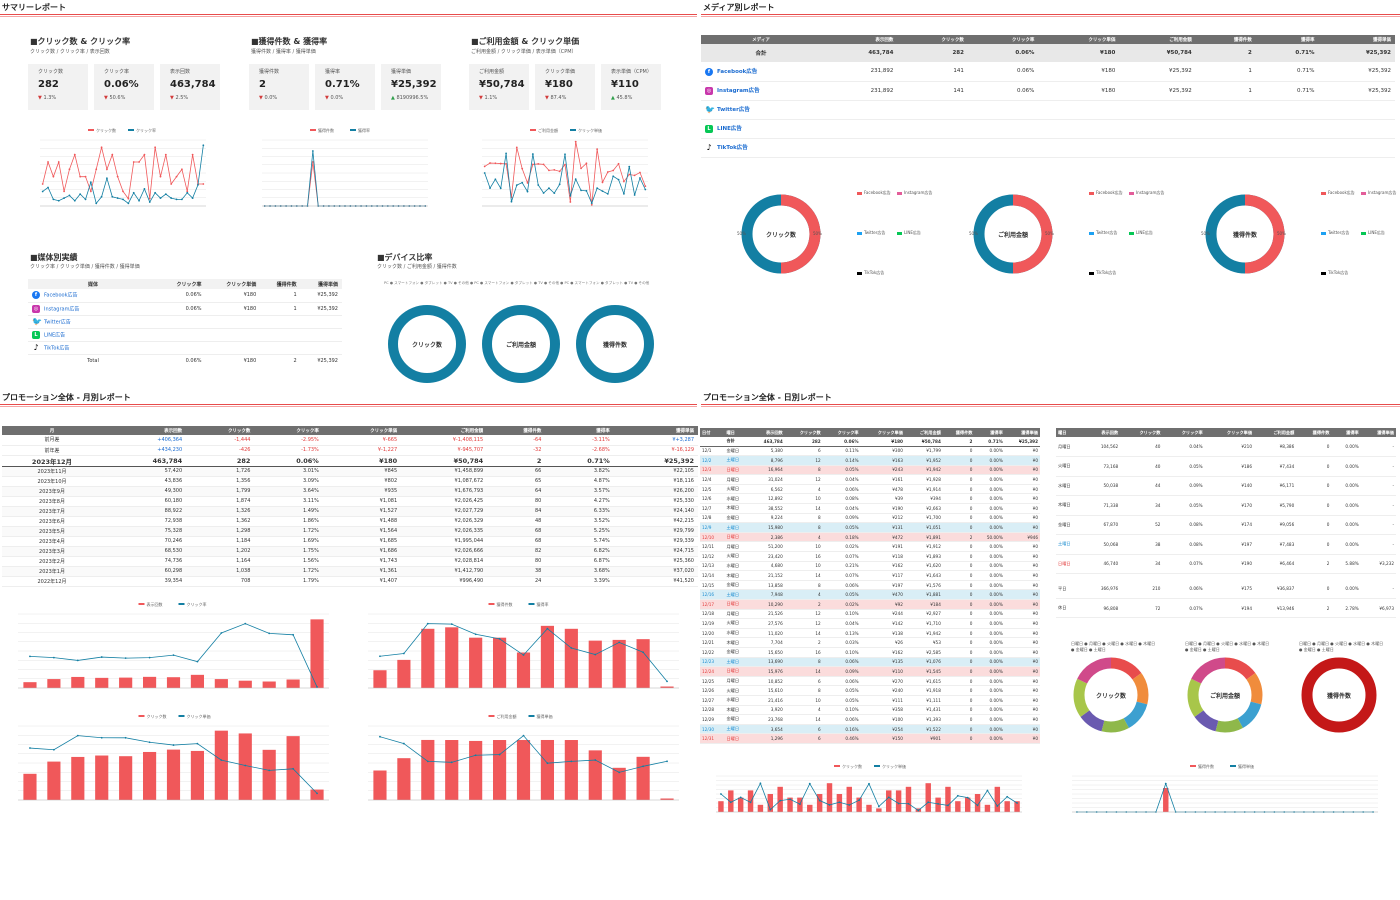  I want to click on table-cell: 463,784, so click(881, 53).